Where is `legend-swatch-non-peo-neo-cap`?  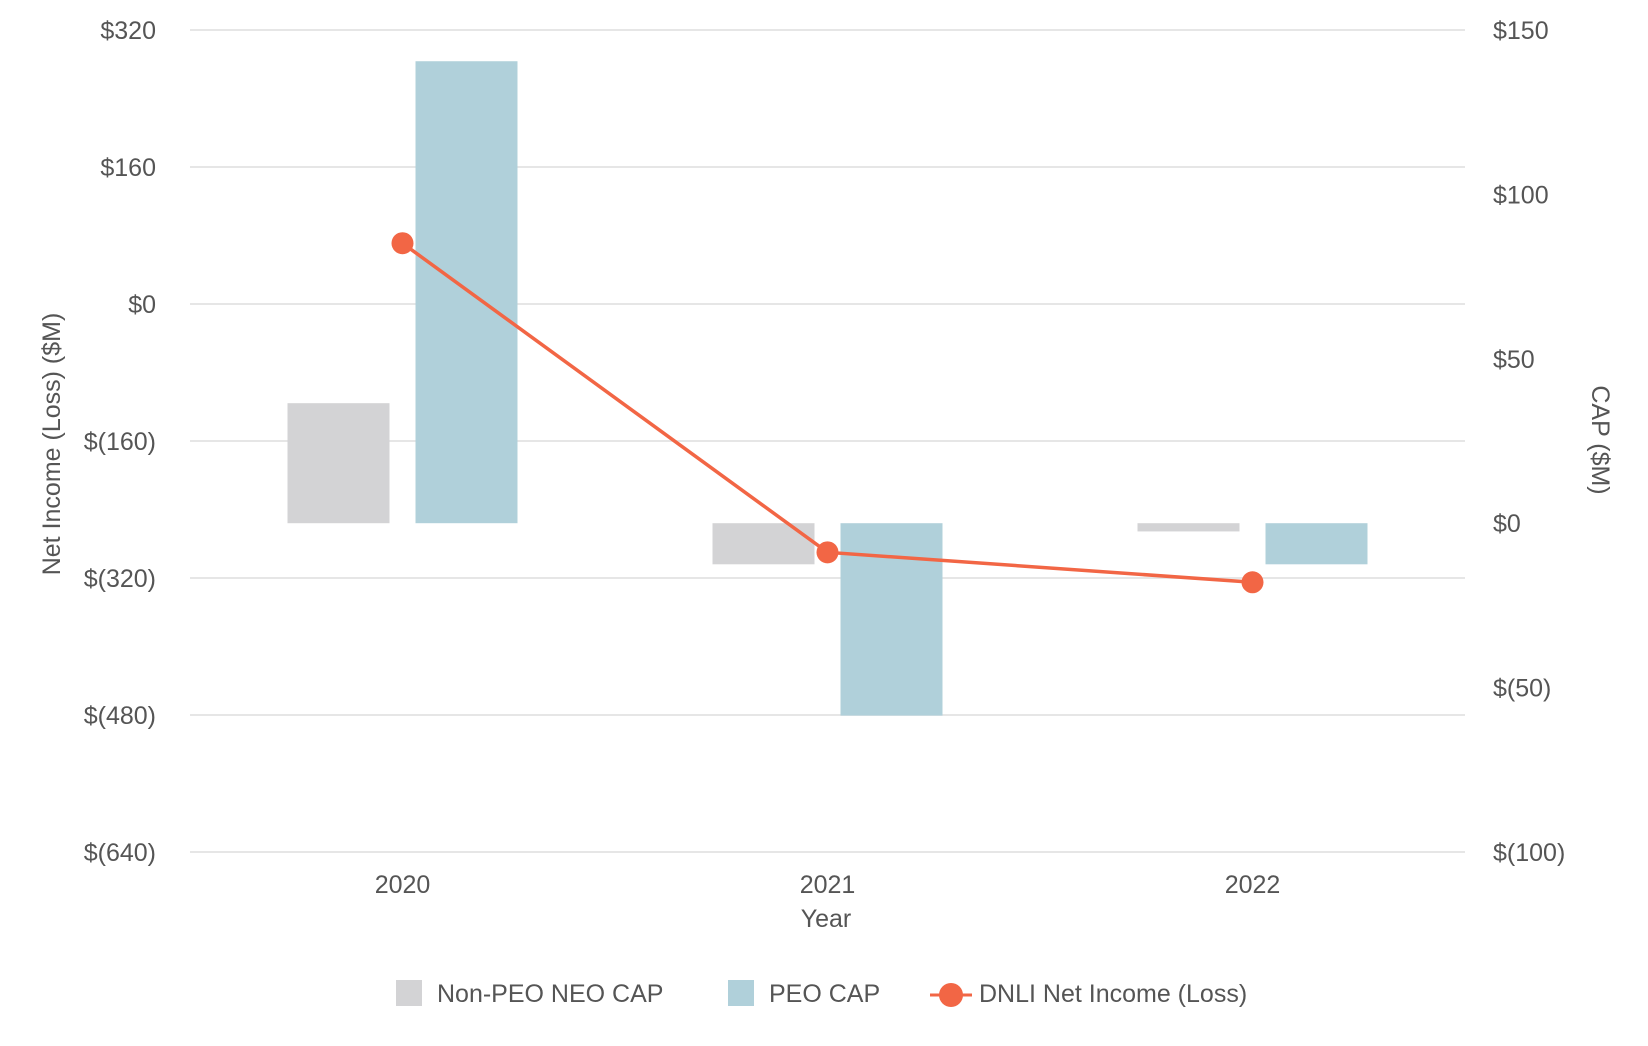 legend-swatch-non-peo-neo-cap is located at coordinates (409, 993).